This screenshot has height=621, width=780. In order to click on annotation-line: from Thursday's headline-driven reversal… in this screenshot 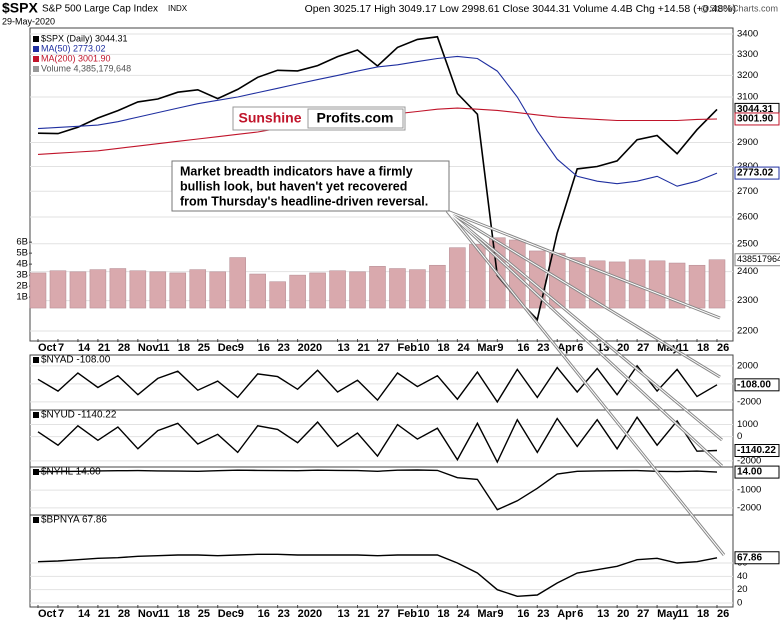, I will do `click(304, 201)`.